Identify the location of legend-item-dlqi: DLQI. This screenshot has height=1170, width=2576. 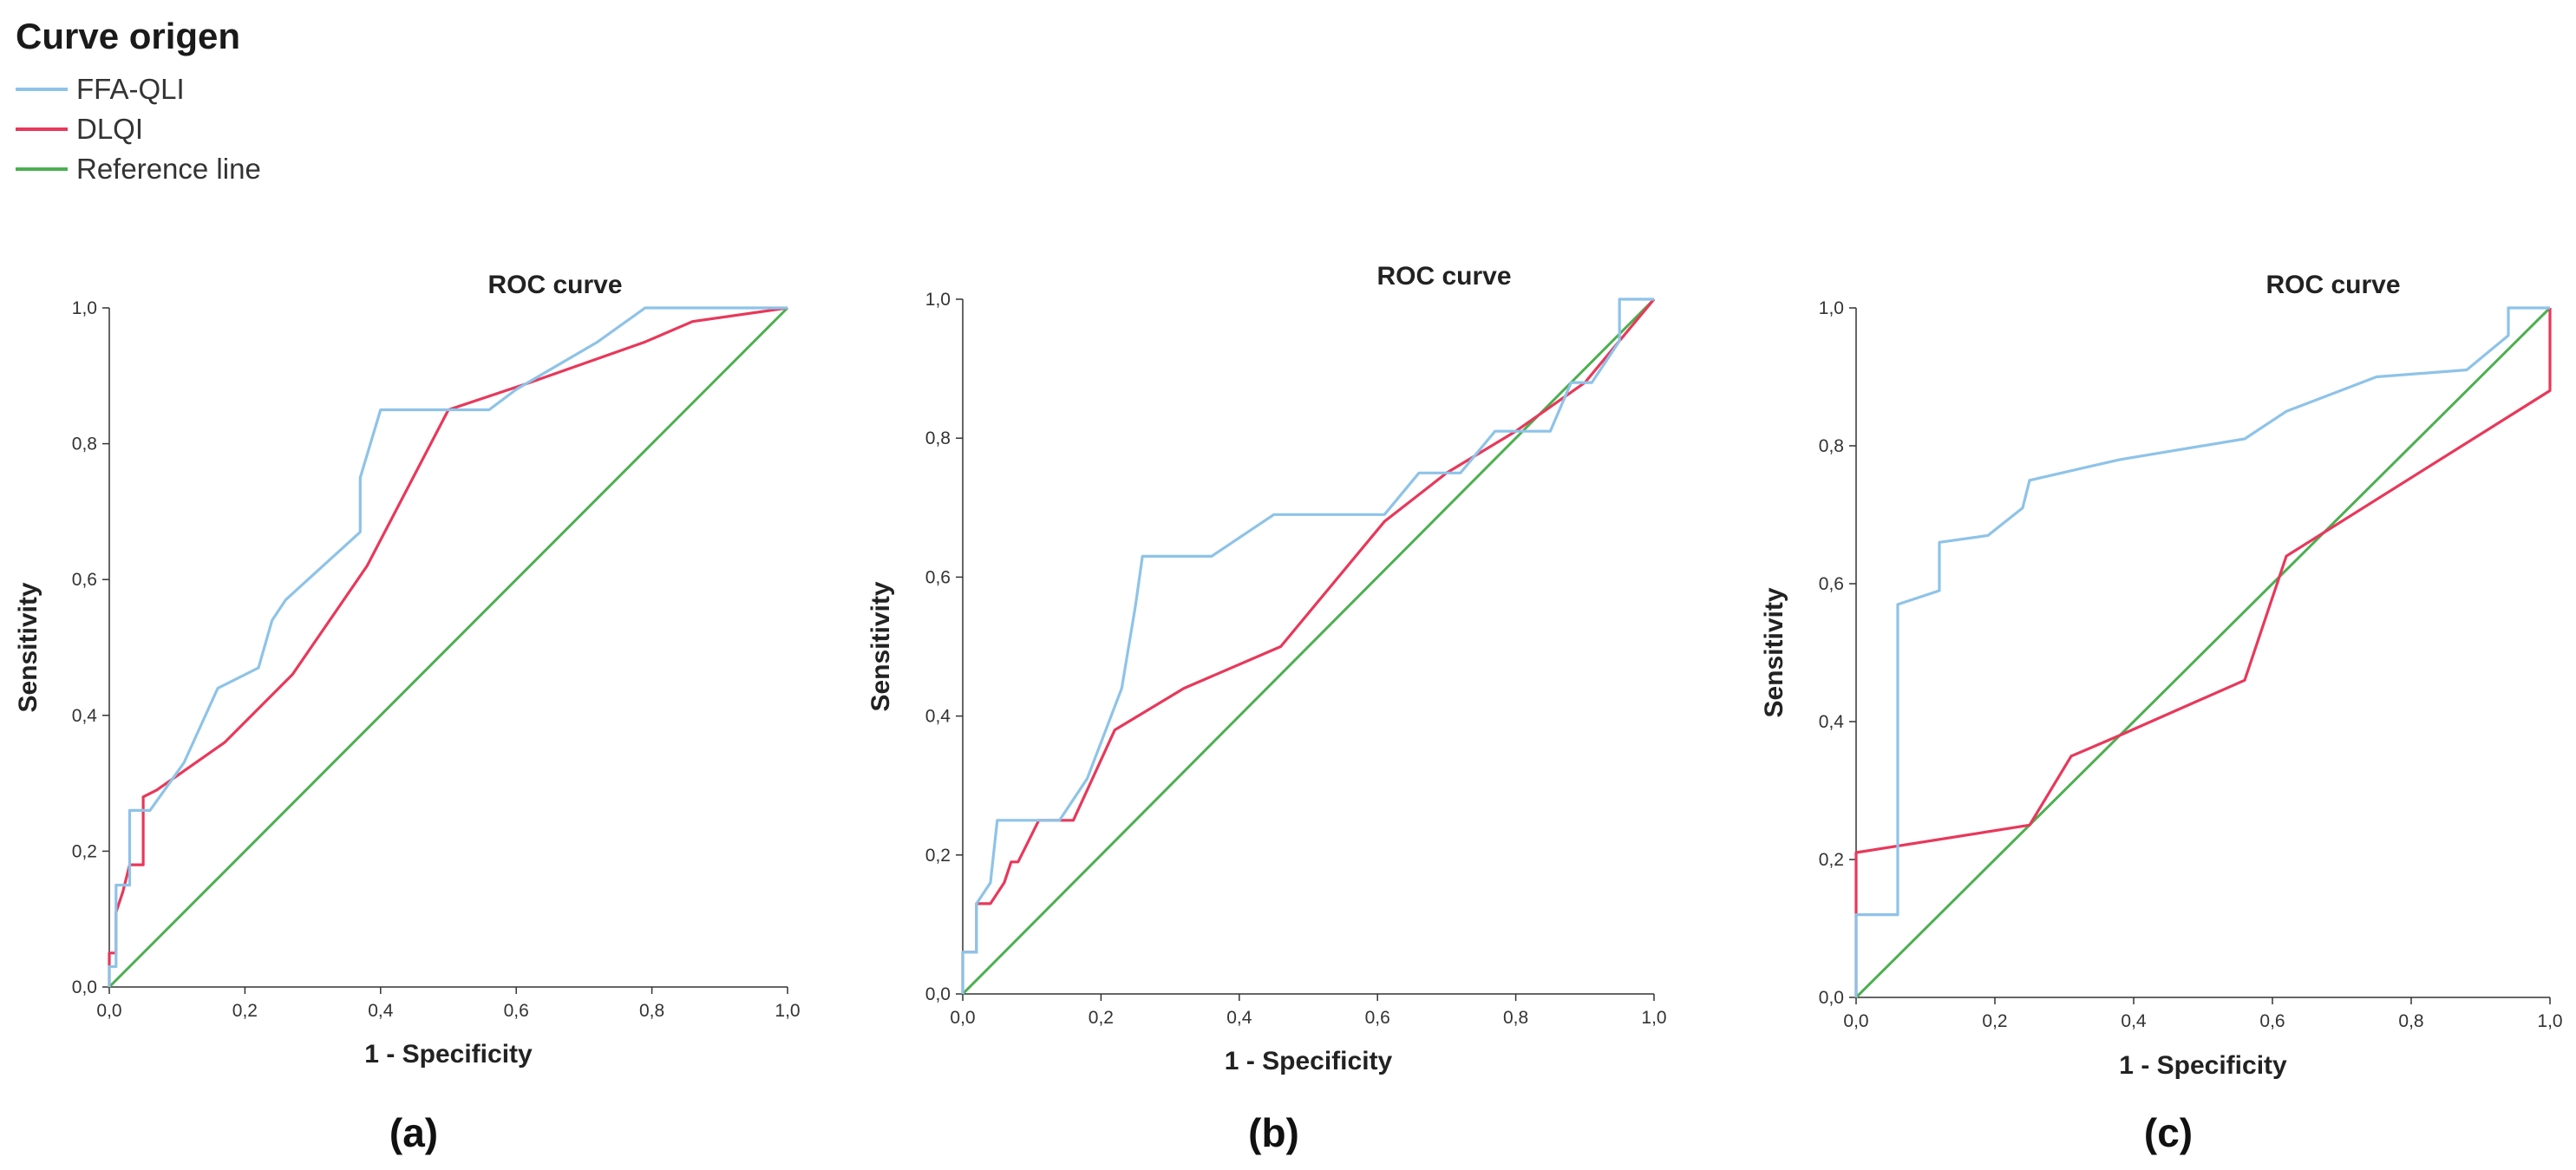
(138, 129).